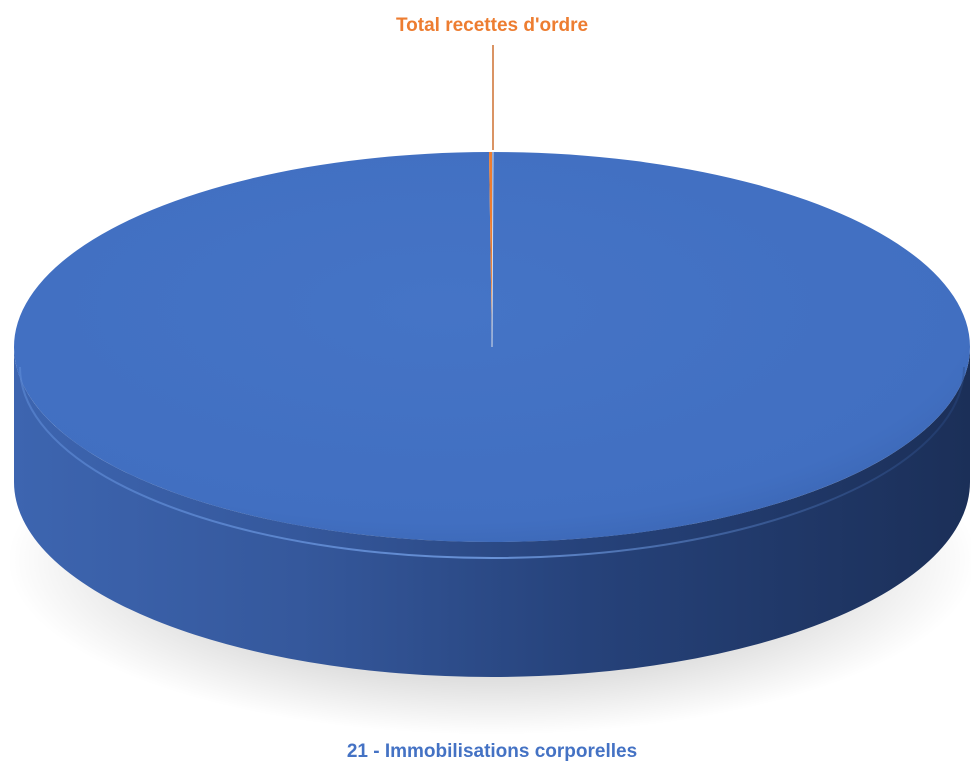  What do you see at coordinates (492, 751) in the screenshot?
I see `slice-label-immobilisations: 21 - Immobilisations corporelles` at bounding box center [492, 751].